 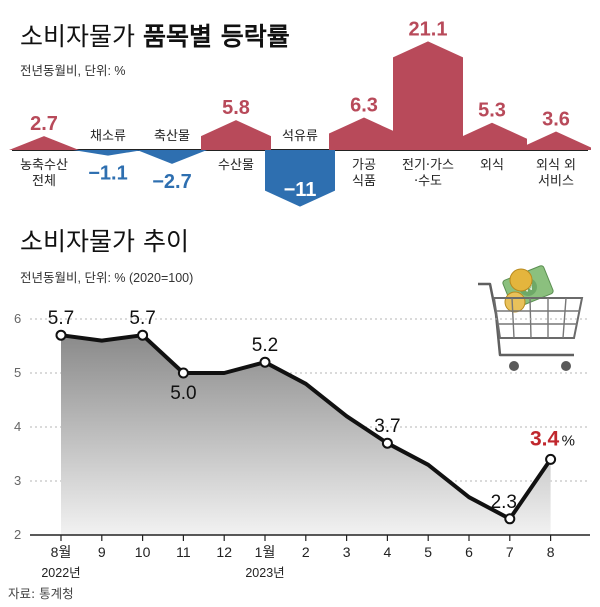 What do you see at coordinates (60, 573) in the screenshot?
I see `year-label: 2022년` at bounding box center [60, 573].